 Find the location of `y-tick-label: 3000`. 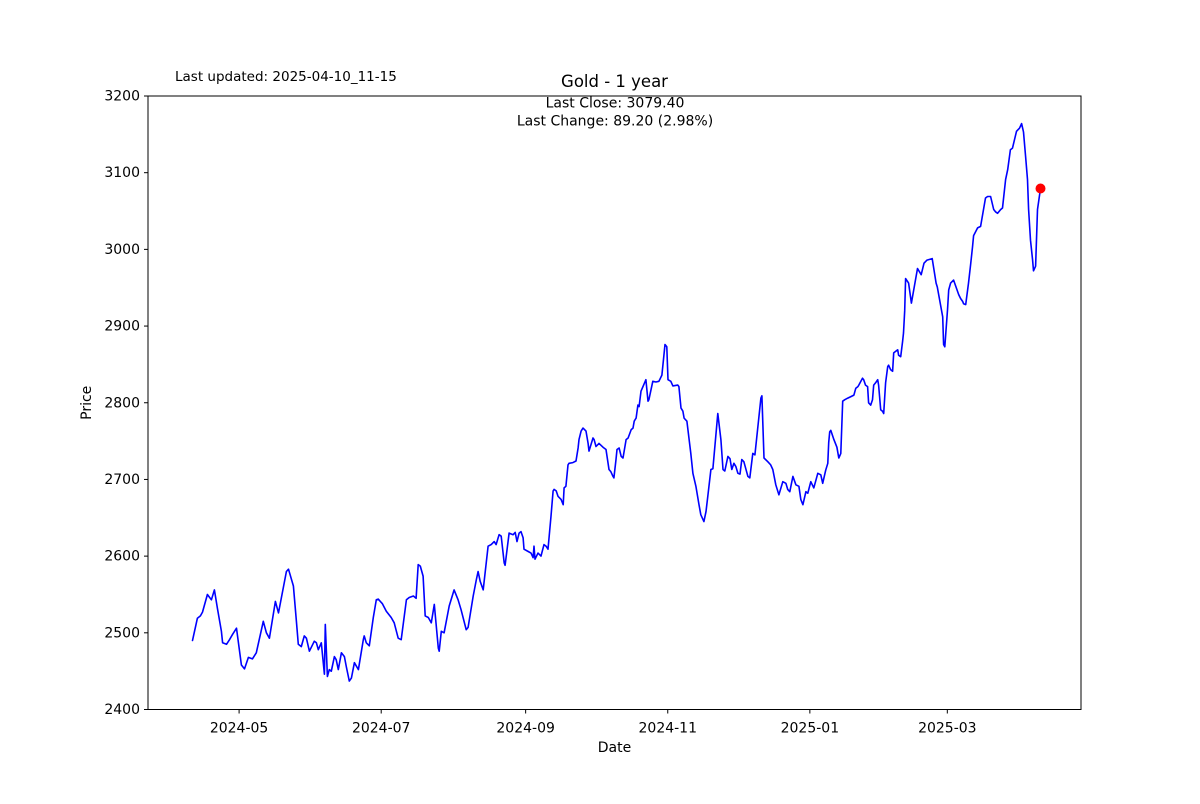

y-tick-label: 3000 is located at coordinates (122, 250).